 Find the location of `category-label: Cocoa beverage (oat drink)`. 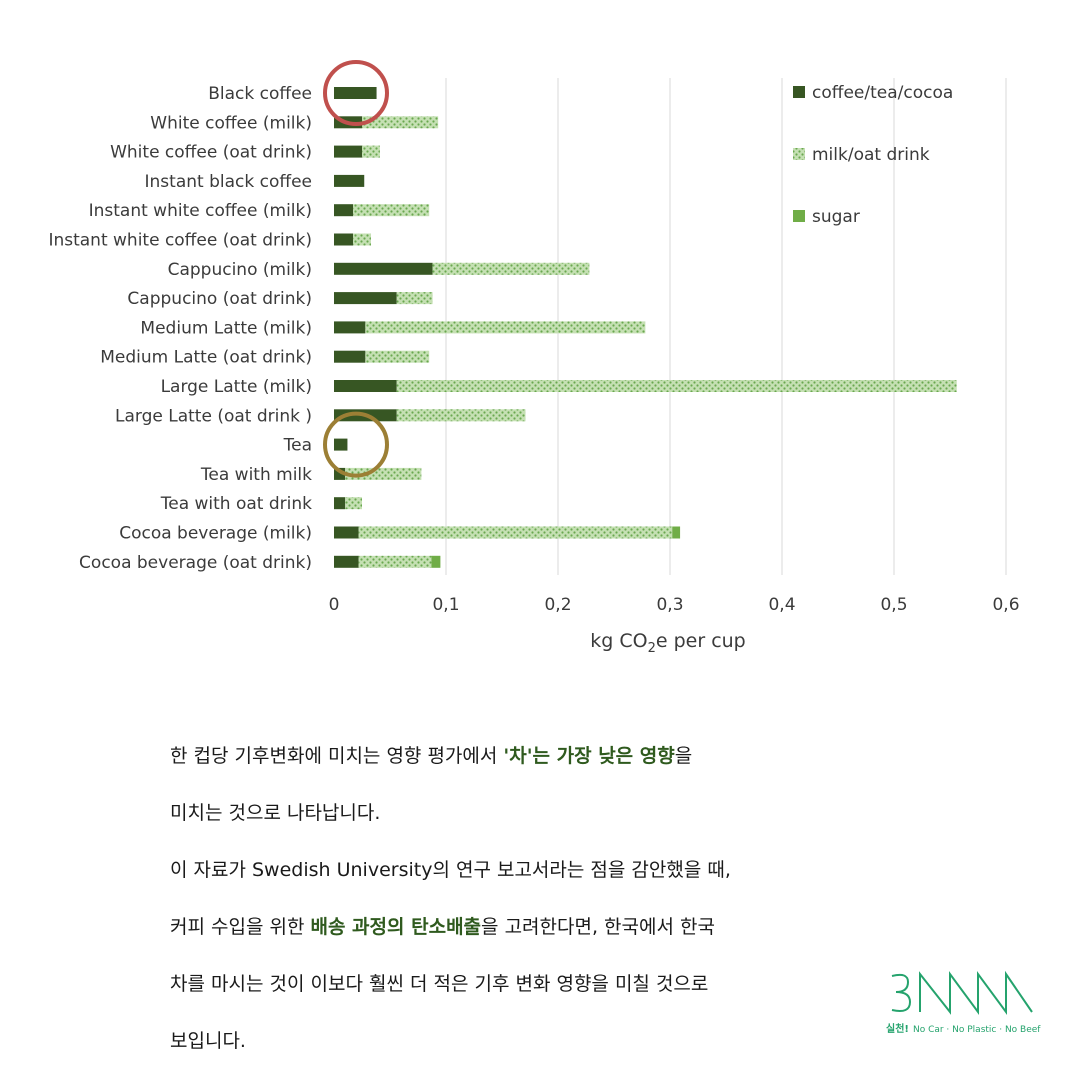

category-label: Cocoa beverage (oat drink) is located at coordinates (195, 563).